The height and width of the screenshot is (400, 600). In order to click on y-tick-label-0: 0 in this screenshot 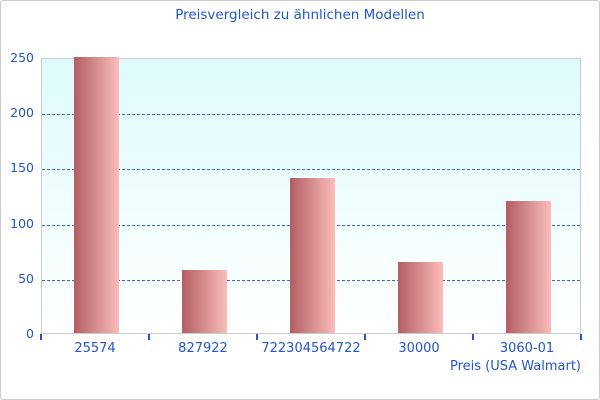, I will do `click(30, 333)`.